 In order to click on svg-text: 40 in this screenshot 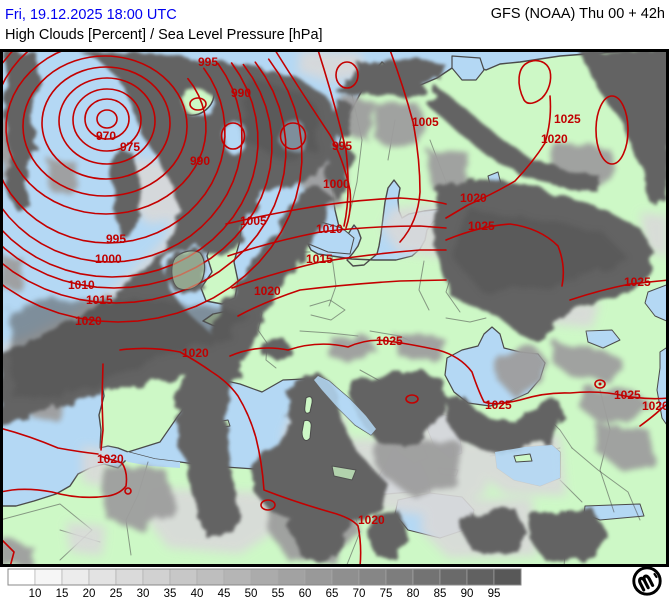, I will do `click(197, 594)`.